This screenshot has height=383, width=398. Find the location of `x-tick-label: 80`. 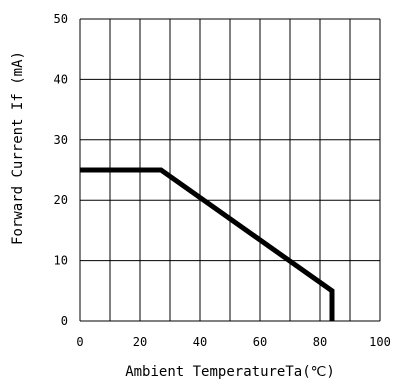

x-tick-label: 80 is located at coordinates (320, 342).